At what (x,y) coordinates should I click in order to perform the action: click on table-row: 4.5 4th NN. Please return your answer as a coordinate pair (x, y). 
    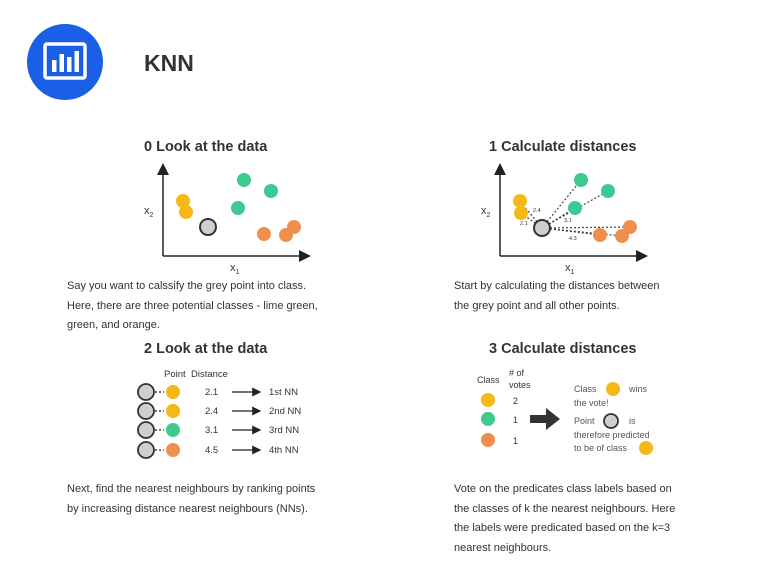
    Looking at the image, I should click on (218, 450).